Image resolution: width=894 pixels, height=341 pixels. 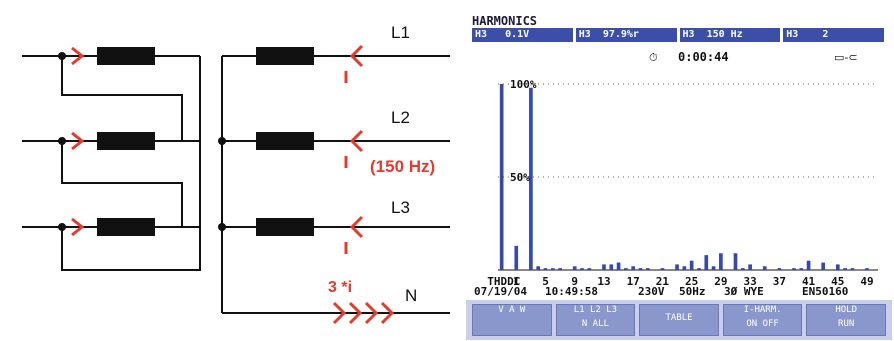 What do you see at coordinates (837, 281) in the screenshot?
I see `x-label-45: 45` at bounding box center [837, 281].